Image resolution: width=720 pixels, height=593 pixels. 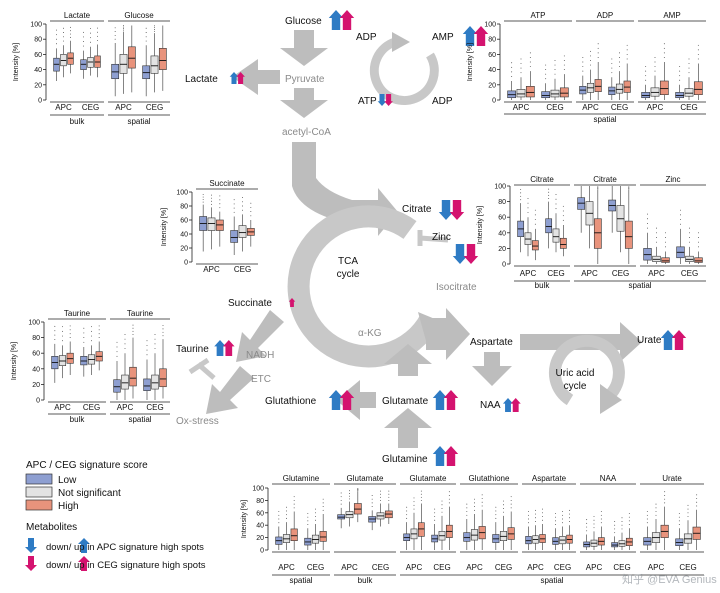 What do you see at coordinates (202, 368) in the screenshot?
I see `taurine-inhibition-mark` at bounding box center [202, 368].